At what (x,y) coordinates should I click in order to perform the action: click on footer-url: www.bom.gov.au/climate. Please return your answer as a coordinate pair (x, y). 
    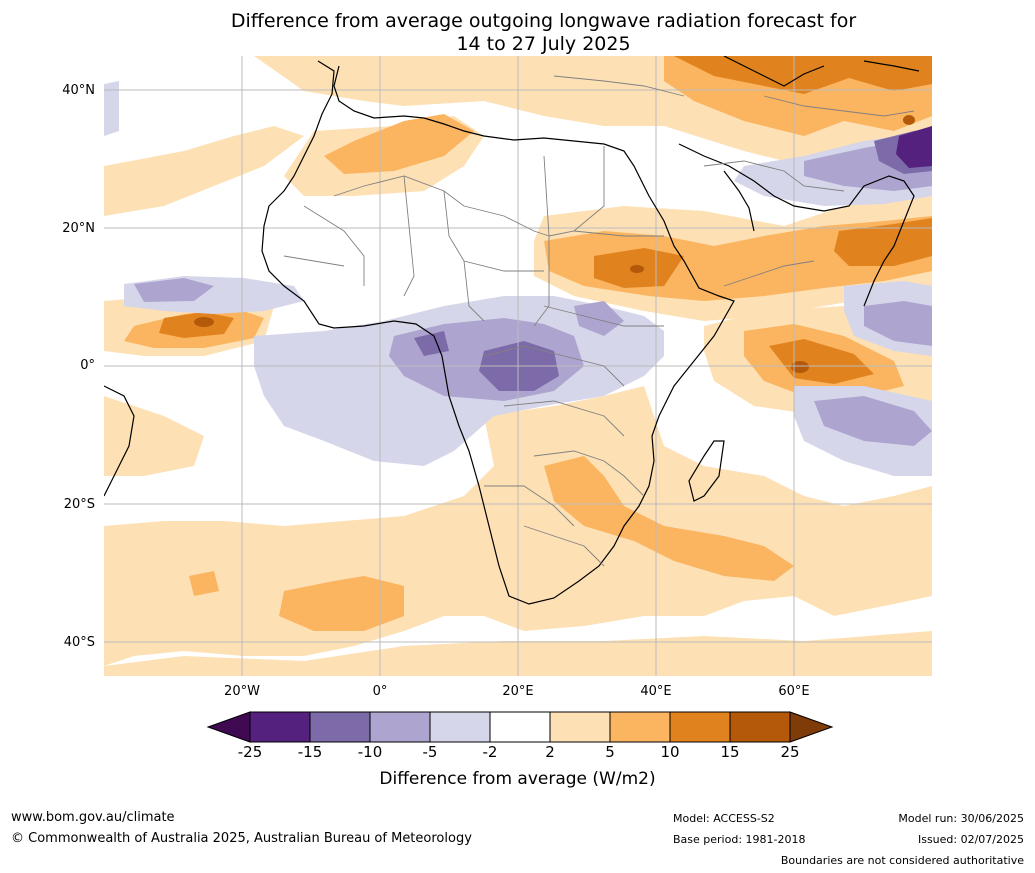
    Looking at the image, I should click on (93, 817).